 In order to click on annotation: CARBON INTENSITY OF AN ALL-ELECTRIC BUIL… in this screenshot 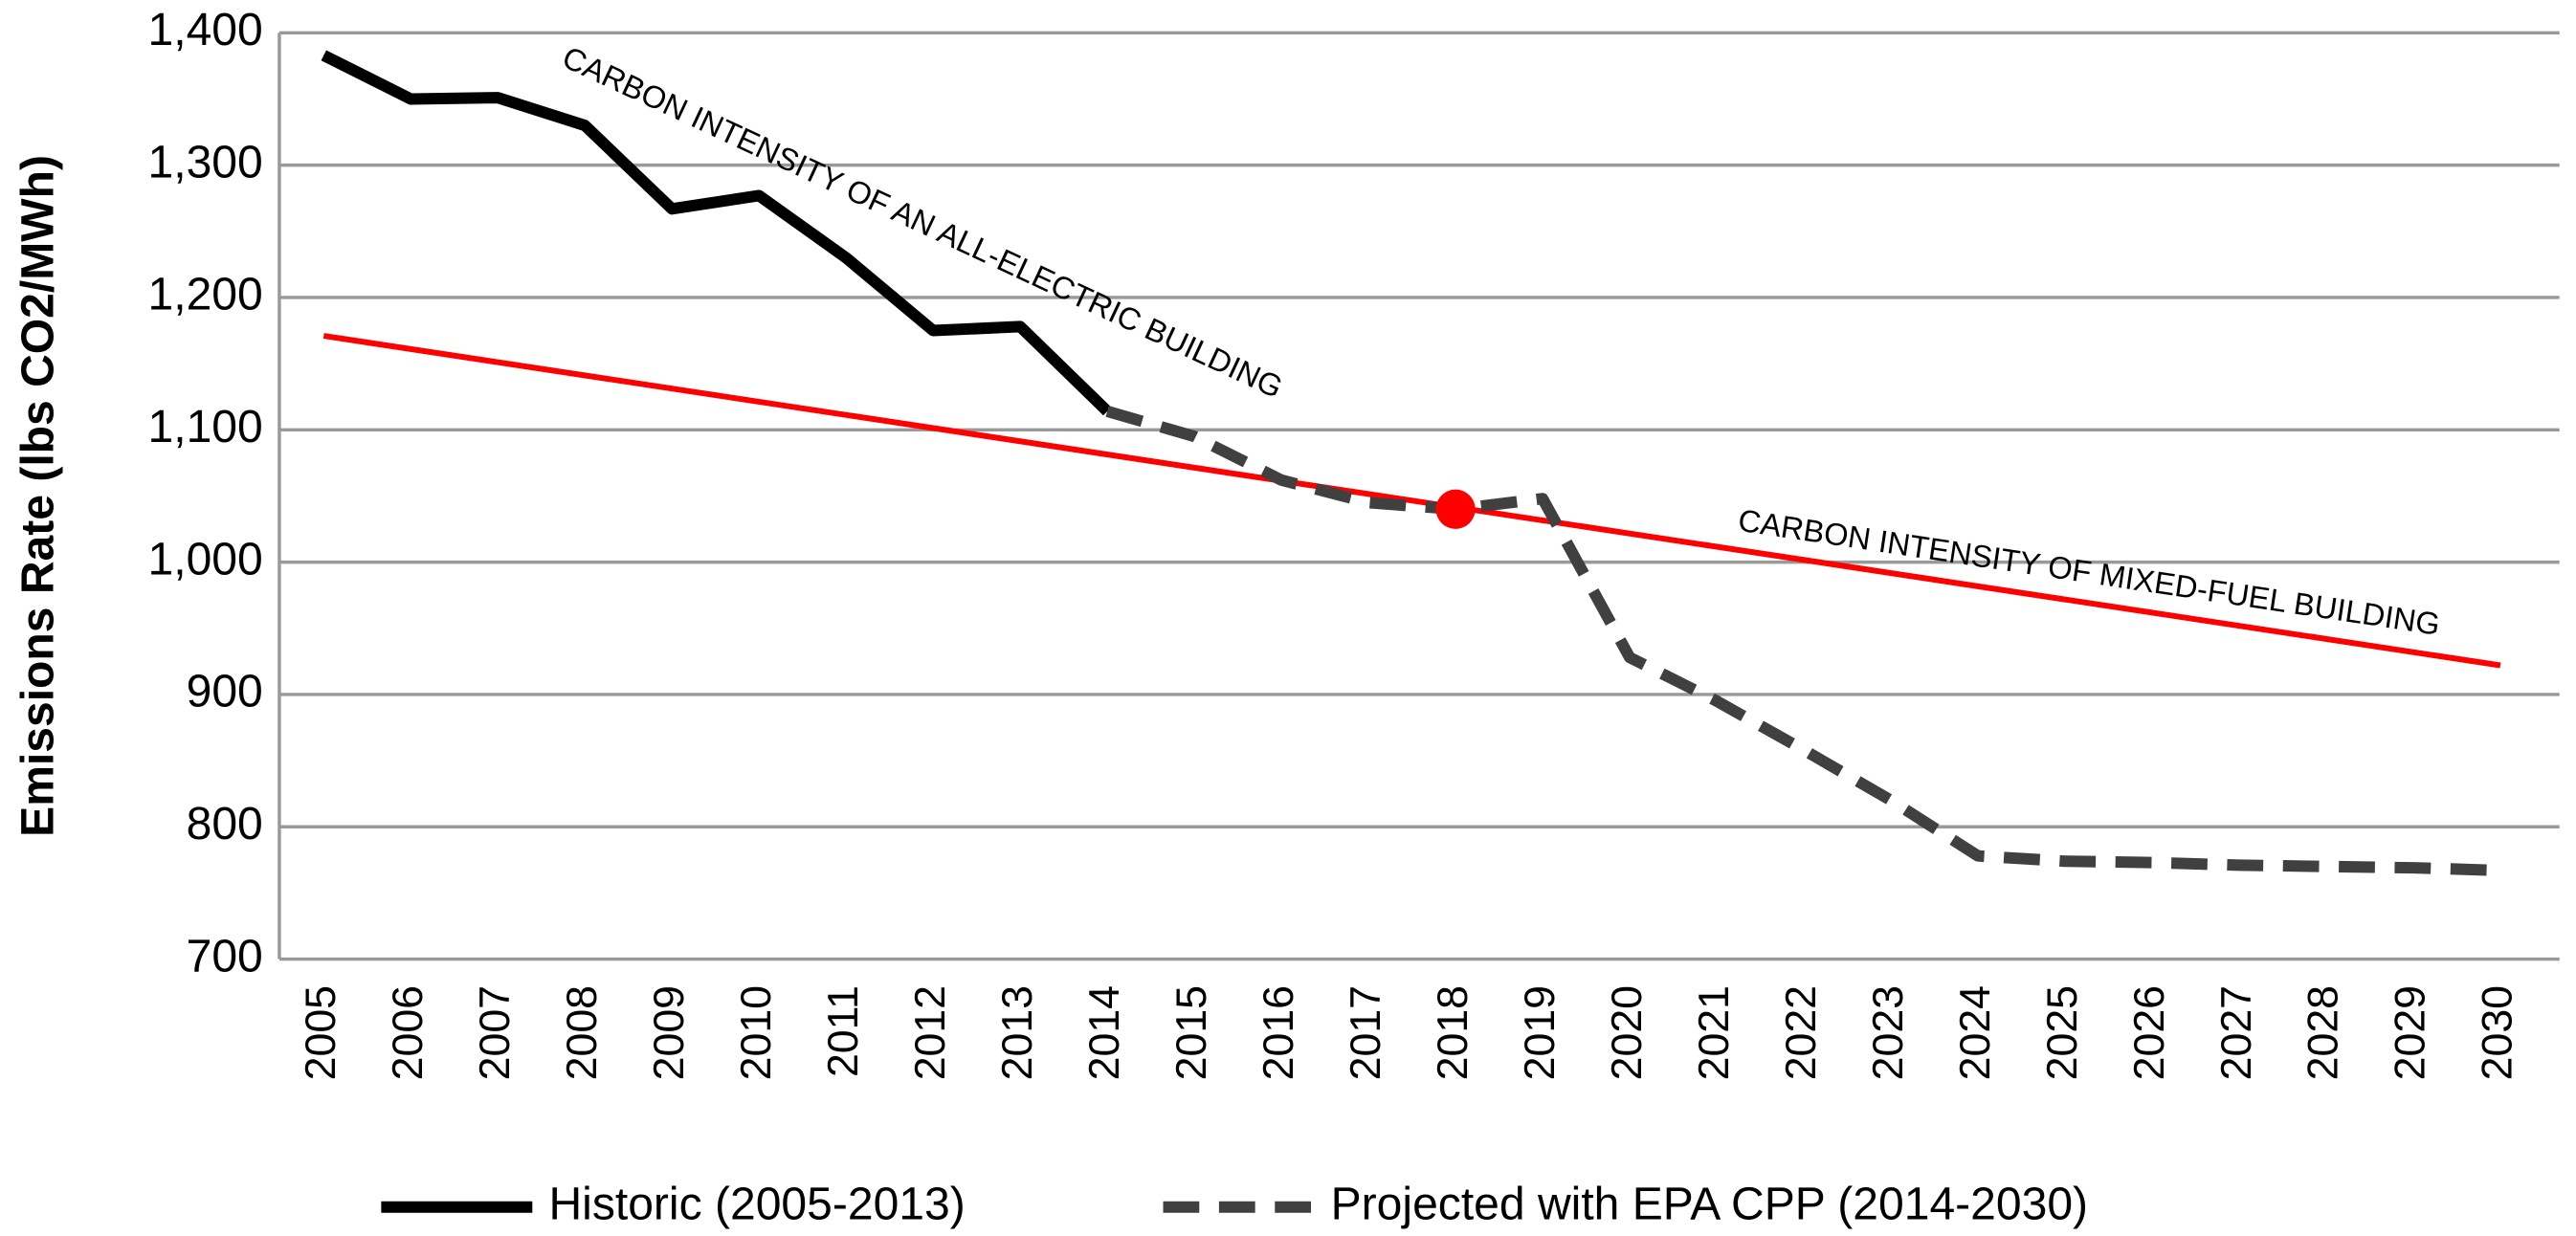, I will do `click(922, 222)`.